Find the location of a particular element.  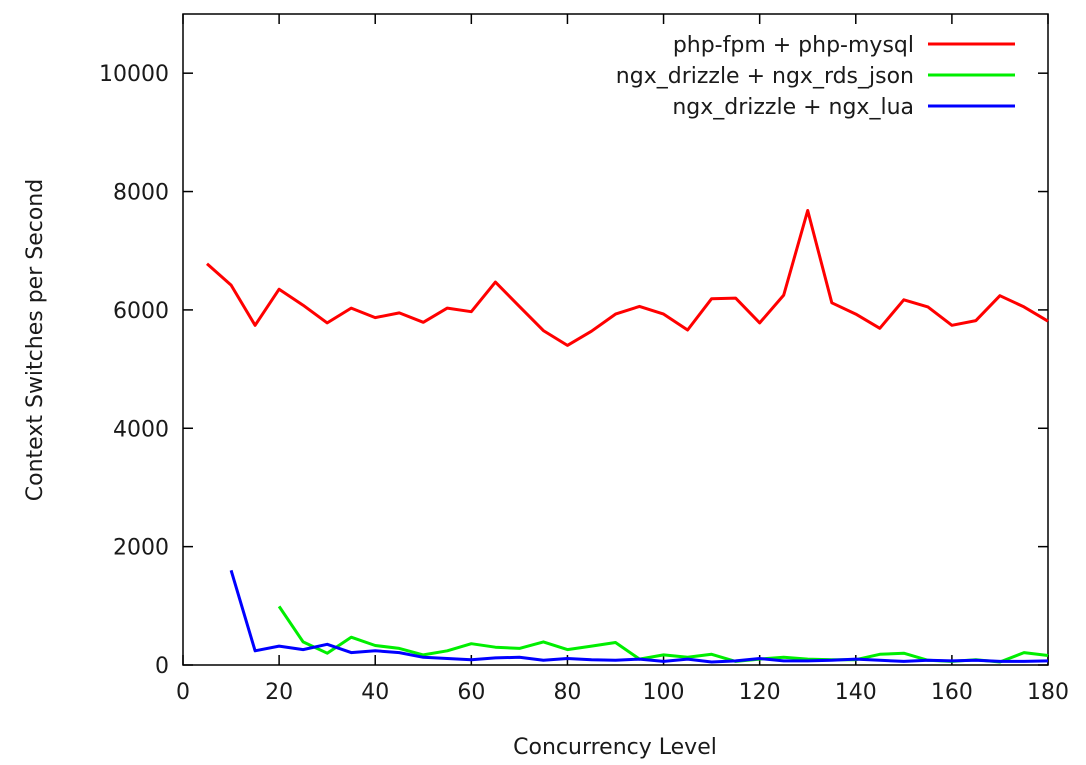

y-tick-label: 4000 is located at coordinates (141, 429).